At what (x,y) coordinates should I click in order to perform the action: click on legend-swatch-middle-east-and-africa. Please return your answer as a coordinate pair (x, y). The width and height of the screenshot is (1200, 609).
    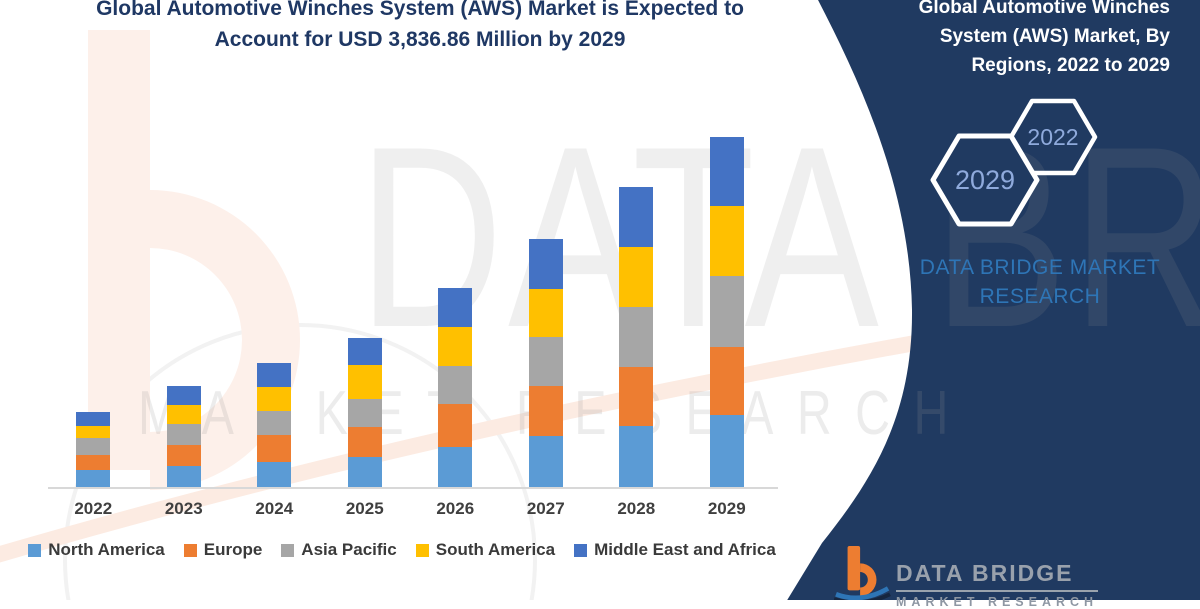
    Looking at the image, I should click on (581, 550).